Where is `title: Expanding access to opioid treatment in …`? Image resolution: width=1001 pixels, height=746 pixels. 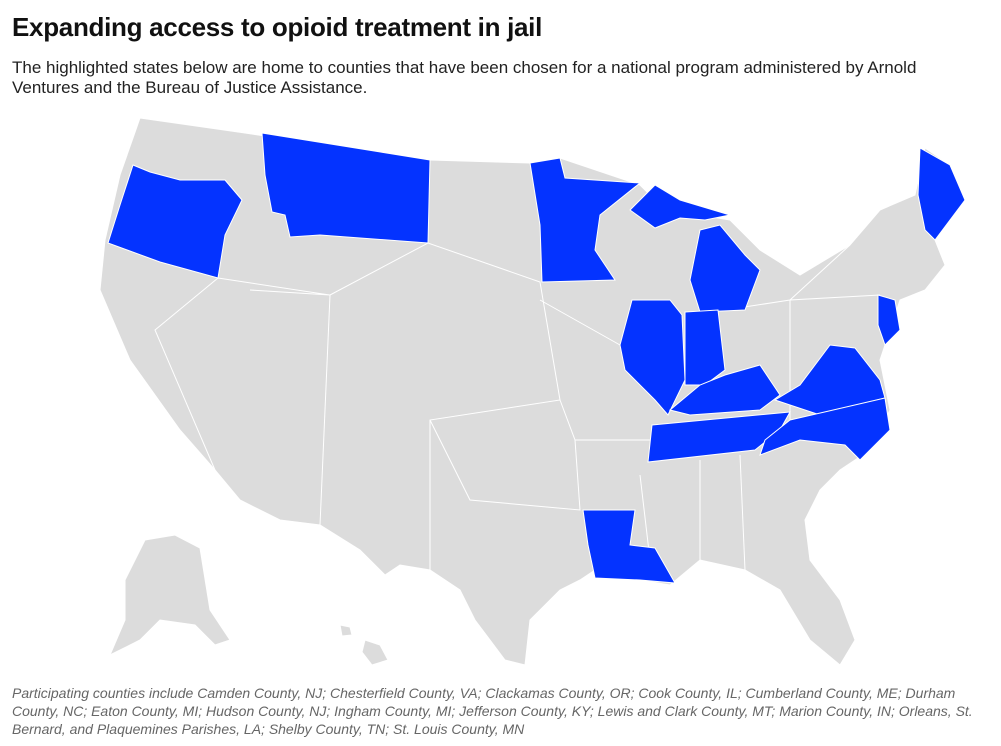
title: Expanding access to opioid treatment in … is located at coordinates (277, 27).